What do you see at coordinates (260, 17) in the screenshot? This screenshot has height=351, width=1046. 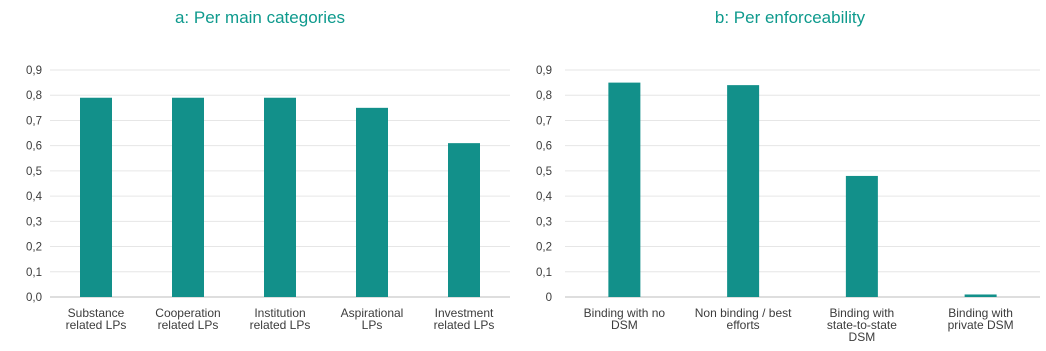 I see `chart-a-title: a: Per main categories` at bounding box center [260, 17].